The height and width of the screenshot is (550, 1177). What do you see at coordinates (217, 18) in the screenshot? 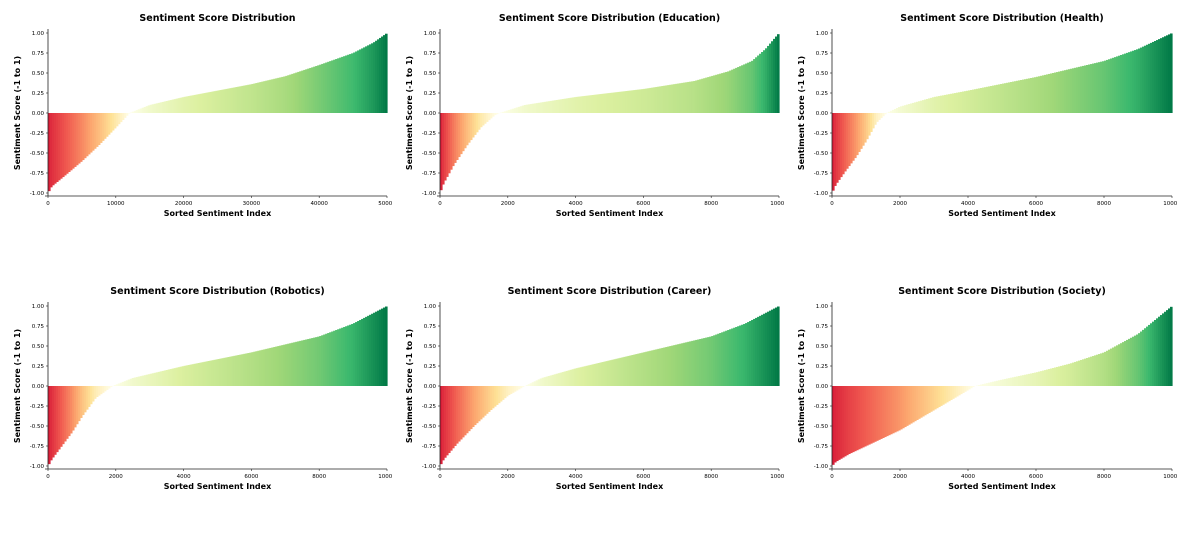
I see `chart-title: Sentiment Score Distribution` at bounding box center [217, 18].